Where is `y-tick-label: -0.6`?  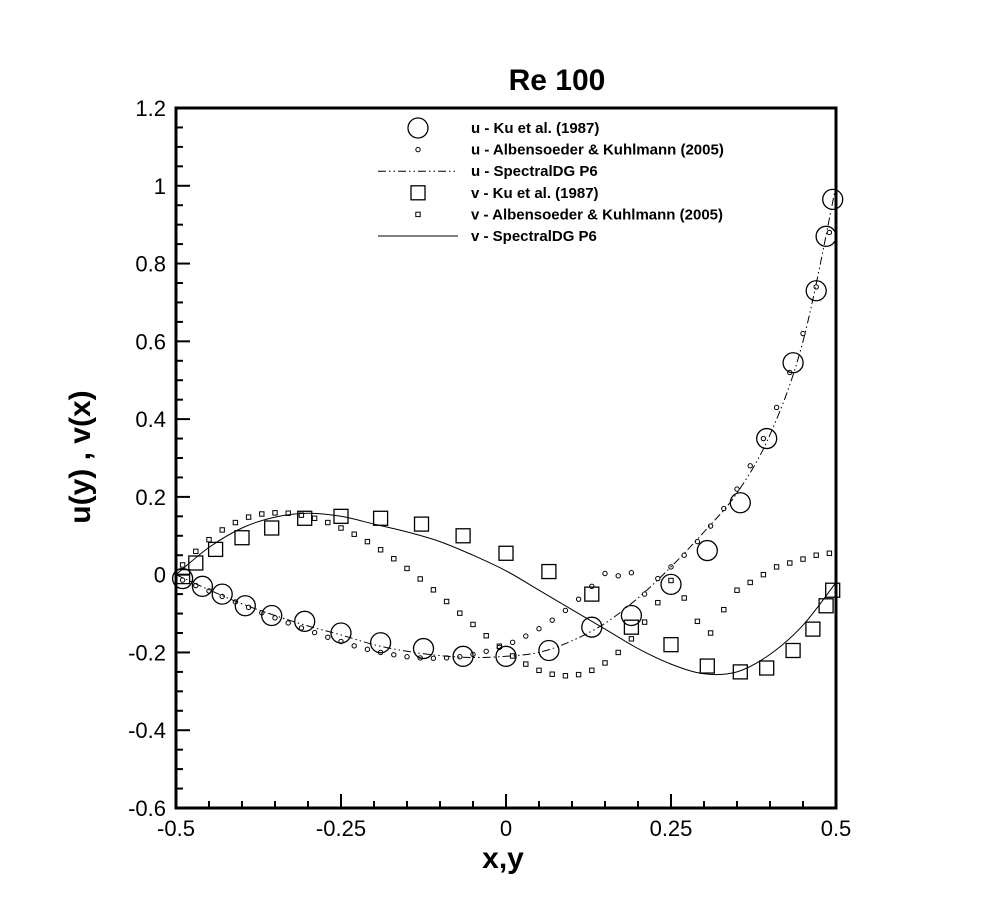 y-tick-label: -0.6 is located at coordinates (147, 808).